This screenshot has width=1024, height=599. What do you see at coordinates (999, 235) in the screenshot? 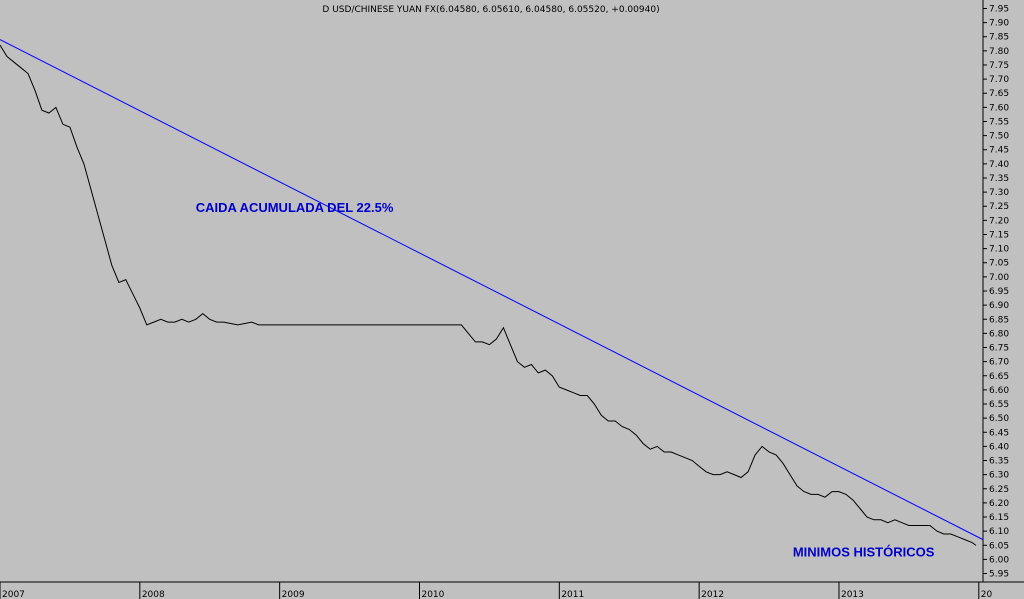
I see `y-tick-label: 7.15` at bounding box center [999, 235].